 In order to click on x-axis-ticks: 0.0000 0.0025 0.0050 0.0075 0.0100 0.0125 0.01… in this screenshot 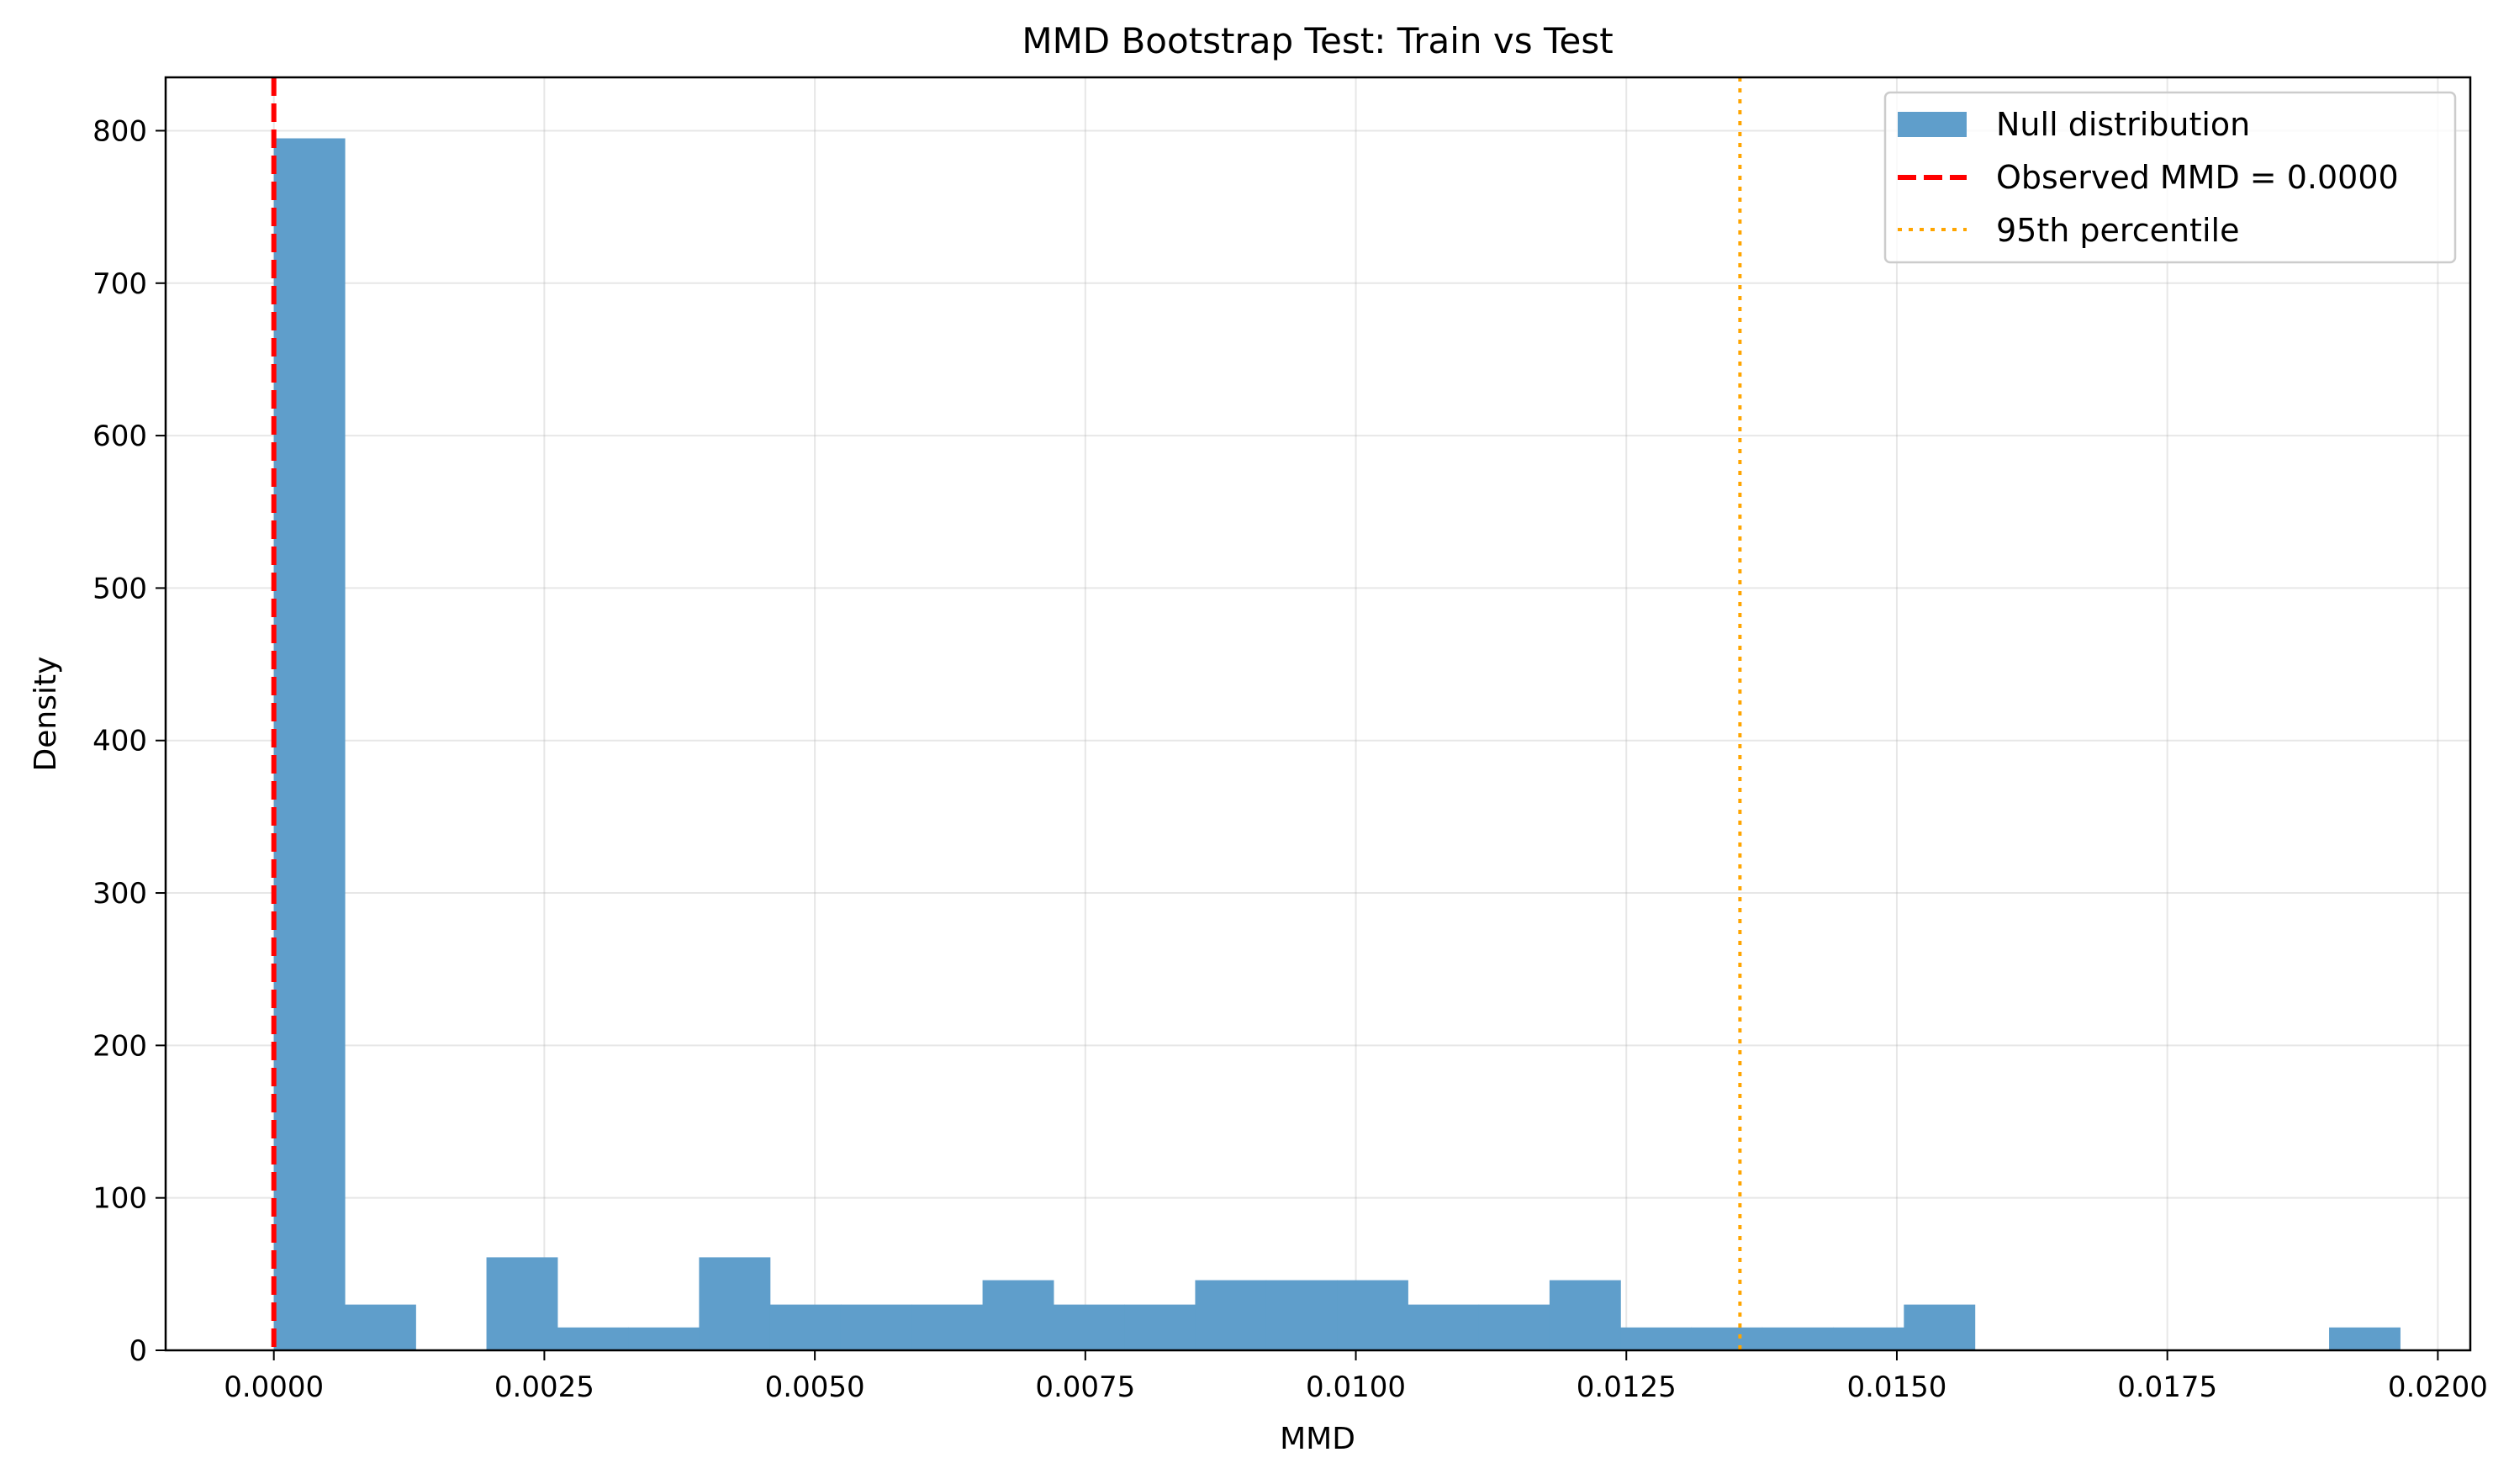, I will do `click(1356, 1377)`.